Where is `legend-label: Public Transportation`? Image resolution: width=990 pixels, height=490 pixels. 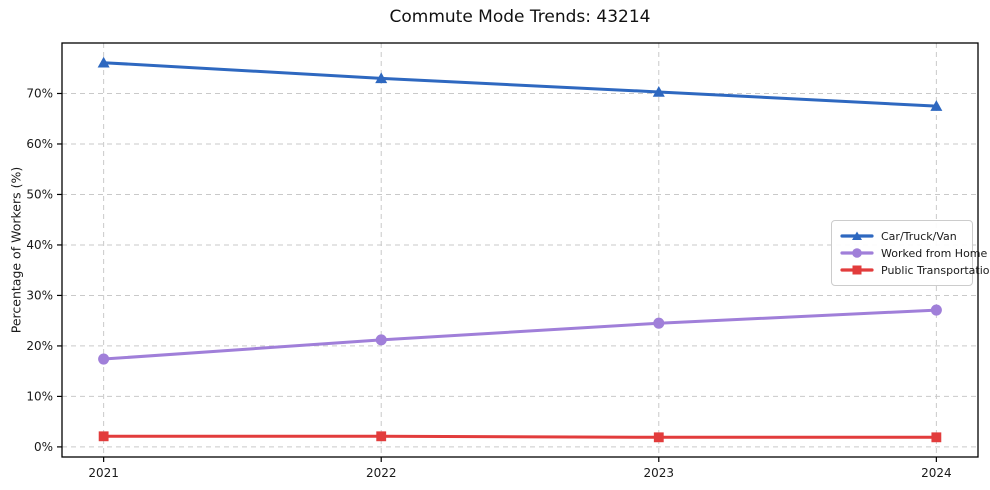 legend-label: Public Transportation is located at coordinates (935, 270).